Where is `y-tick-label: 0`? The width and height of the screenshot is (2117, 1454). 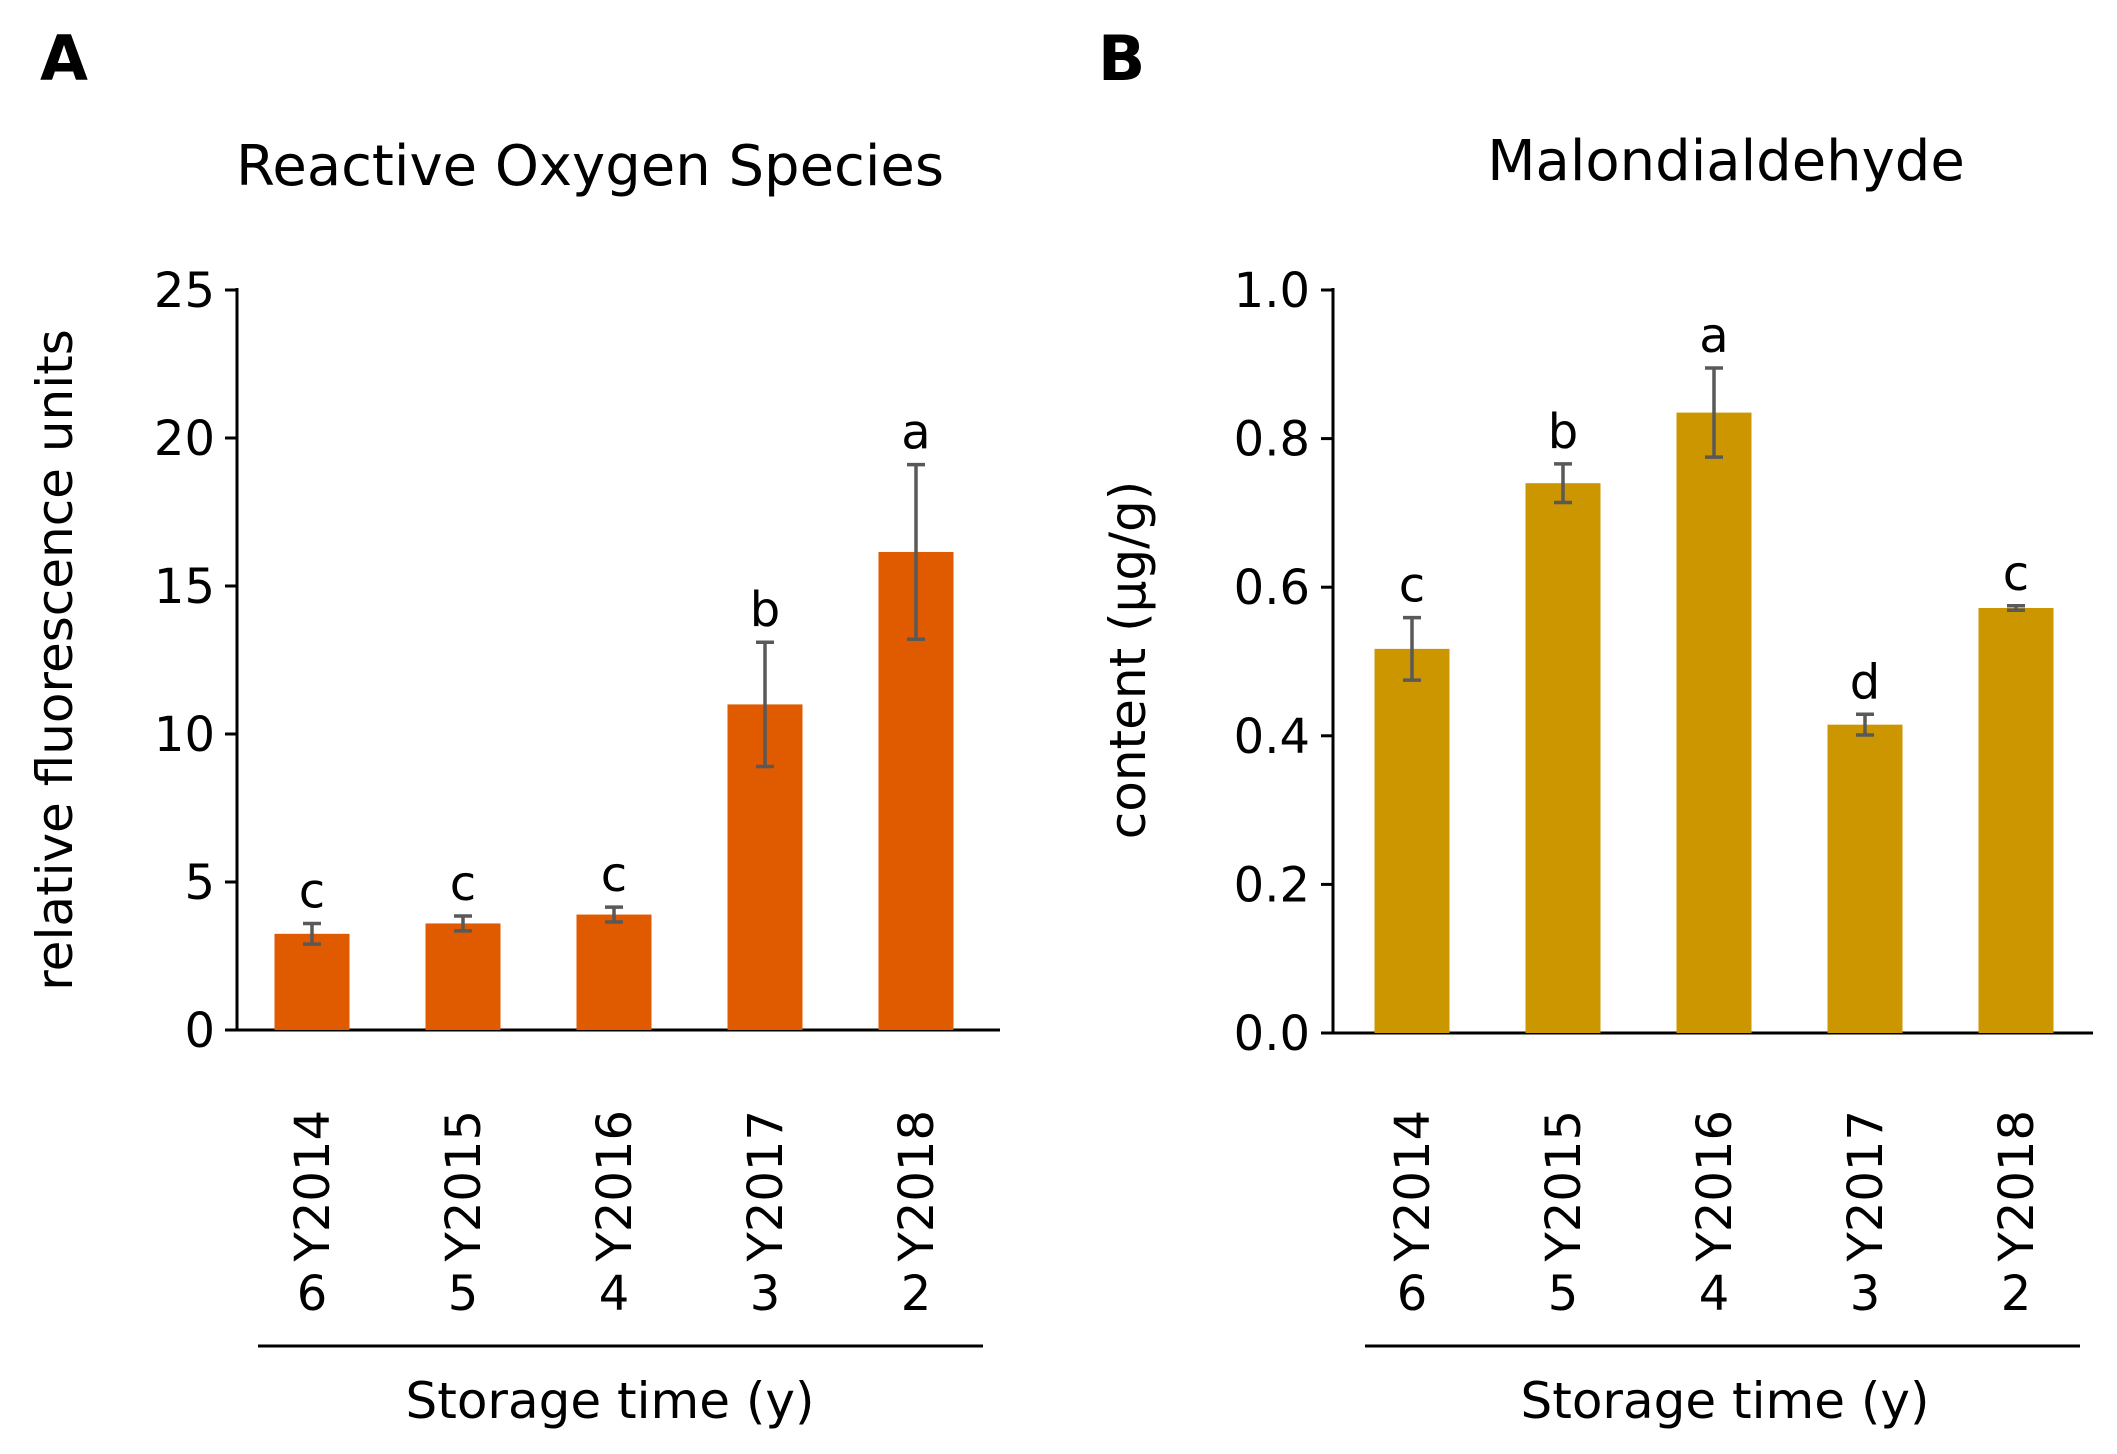
y-tick-label: 0 is located at coordinates (199, 1031).